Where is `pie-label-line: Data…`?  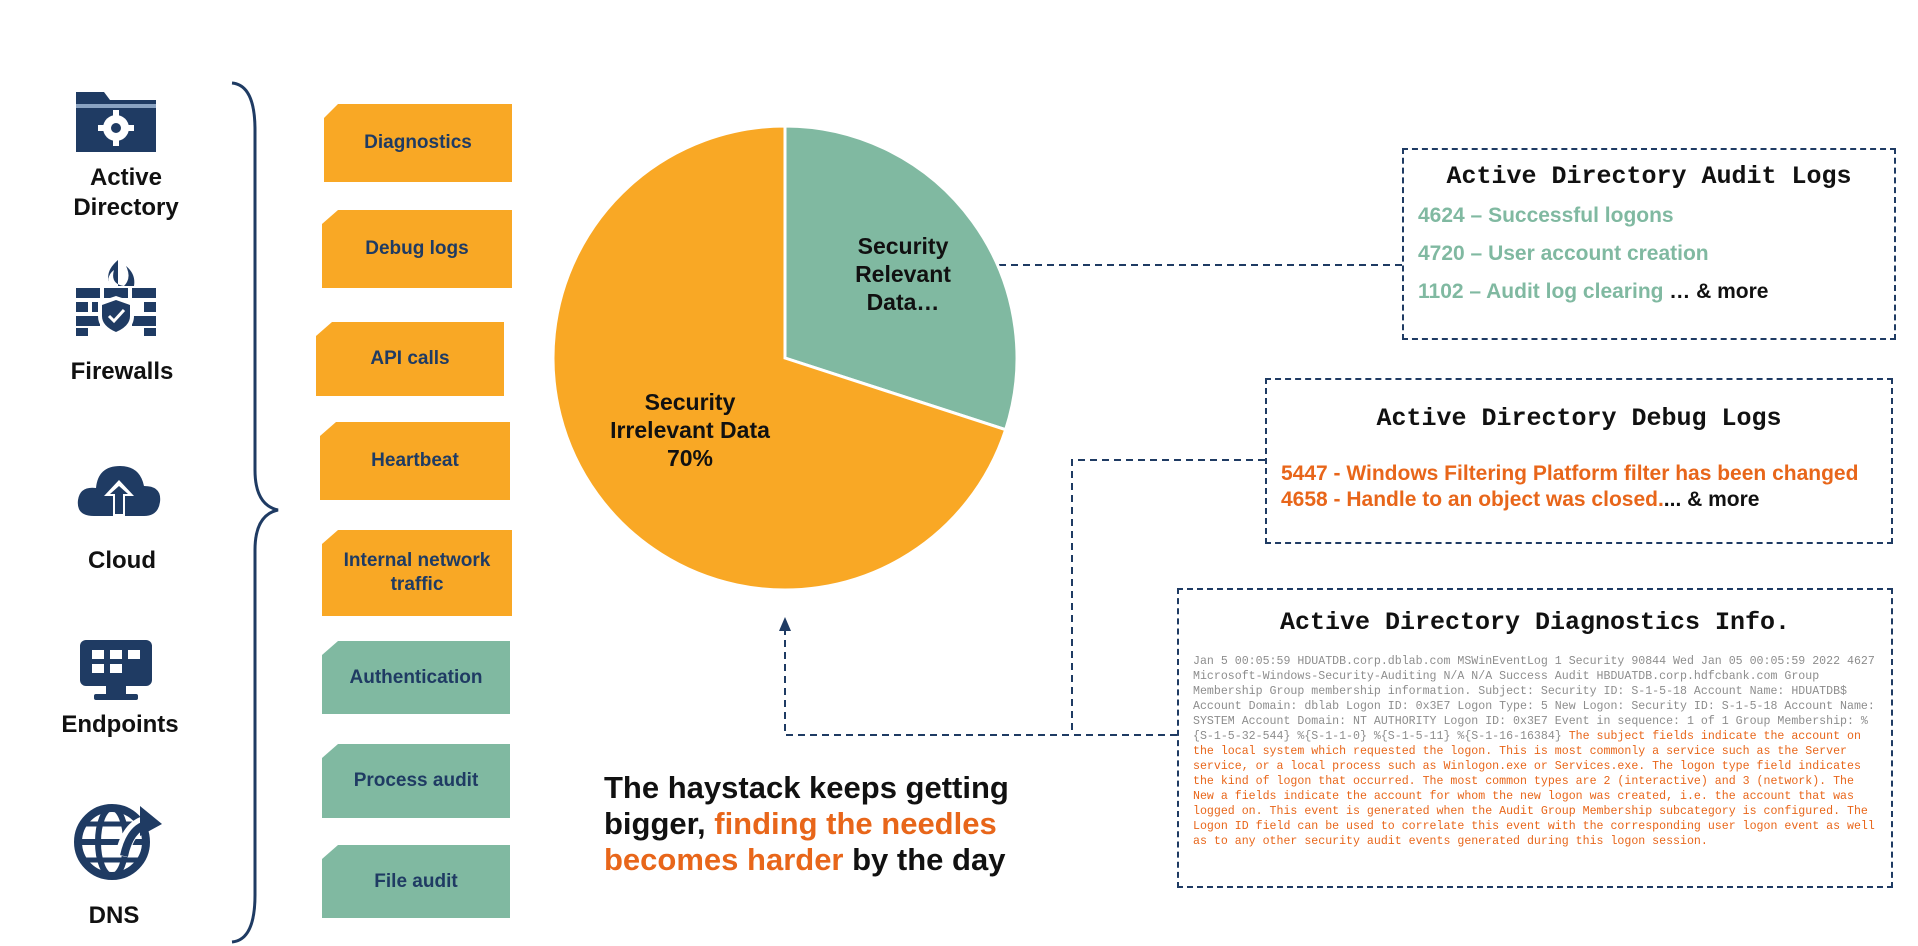 pie-label-line: Data… is located at coordinates (903, 302).